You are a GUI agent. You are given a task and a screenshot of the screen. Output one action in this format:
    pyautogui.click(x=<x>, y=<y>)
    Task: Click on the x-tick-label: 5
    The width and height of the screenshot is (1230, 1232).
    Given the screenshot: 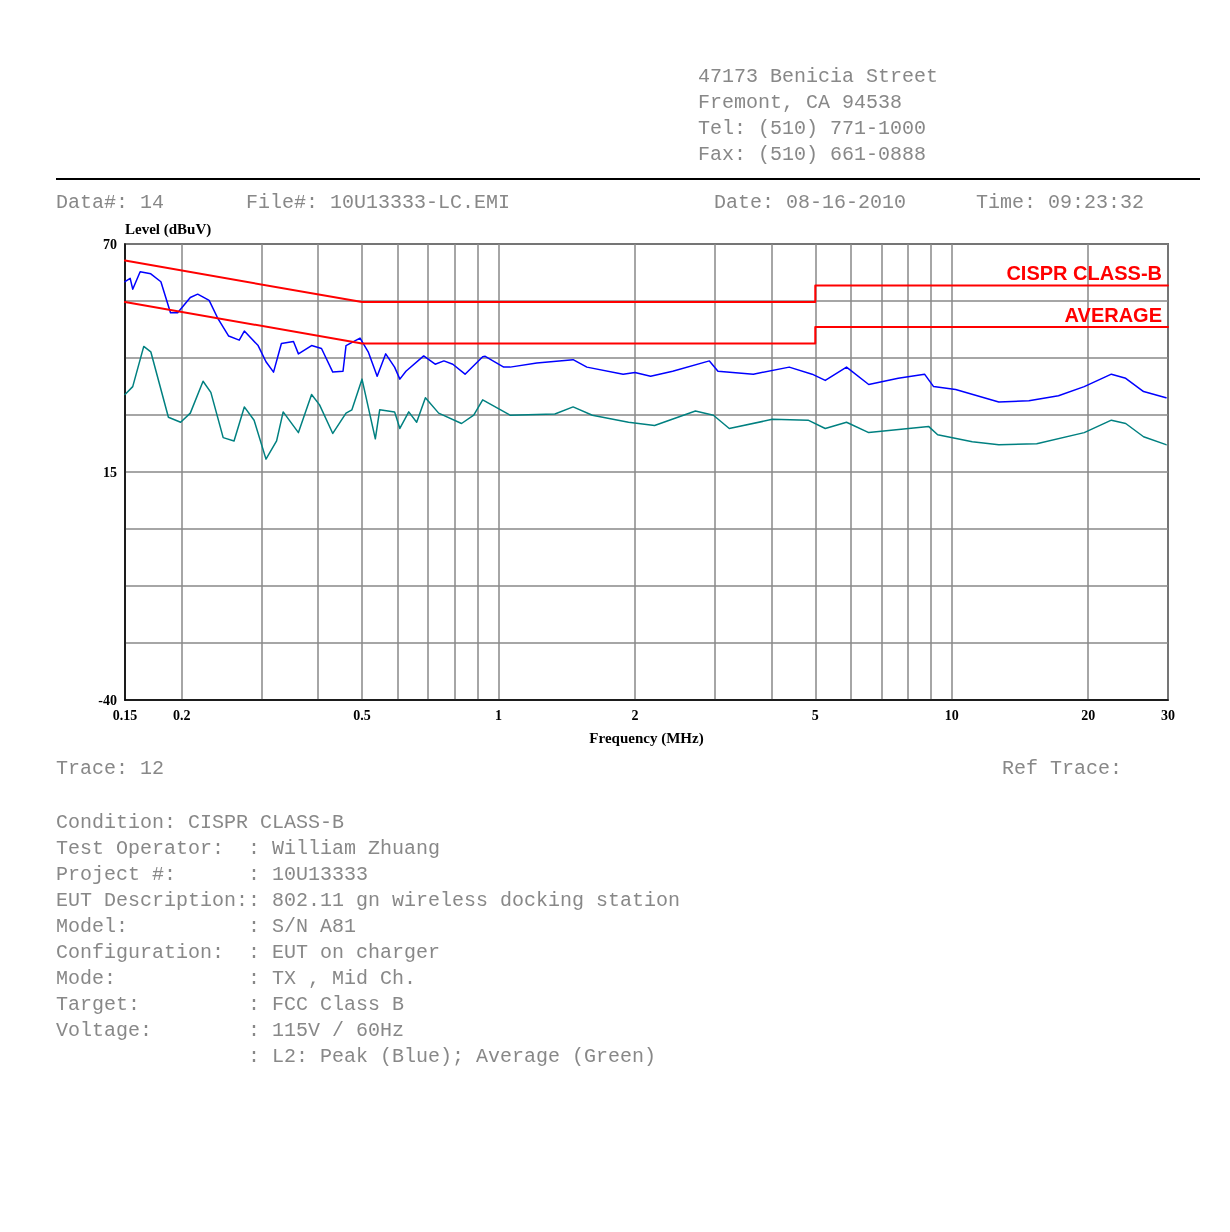 What is the action you would take?
    pyautogui.click(x=815, y=715)
    